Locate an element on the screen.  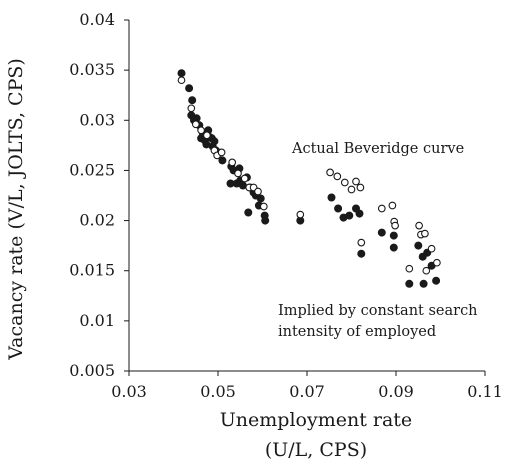
x-tick-label: 0.11 is located at coordinates (485, 391).